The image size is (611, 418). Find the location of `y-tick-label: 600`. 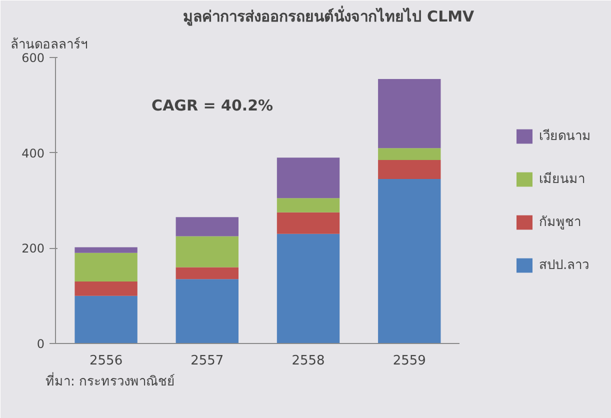

y-tick-label: 600 is located at coordinates (33, 58).